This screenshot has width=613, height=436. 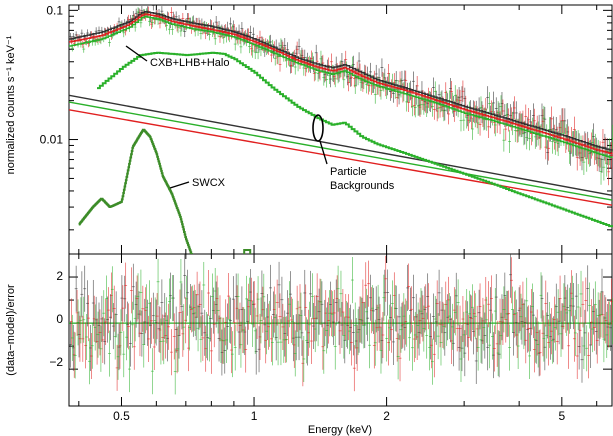 What do you see at coordinates (56, 362) in the screenshot?
I see `residual-y-tick-label: −2` at bounding box center [56, 362].